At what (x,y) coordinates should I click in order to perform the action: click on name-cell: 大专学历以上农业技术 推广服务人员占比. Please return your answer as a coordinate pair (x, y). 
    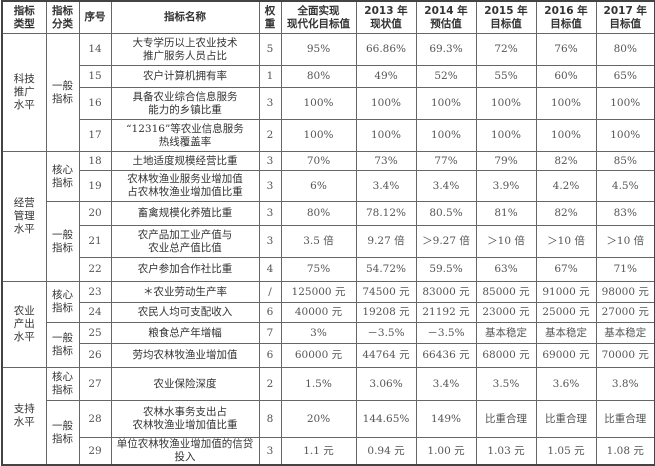
    Looking at the image, I should click on (185, 49).